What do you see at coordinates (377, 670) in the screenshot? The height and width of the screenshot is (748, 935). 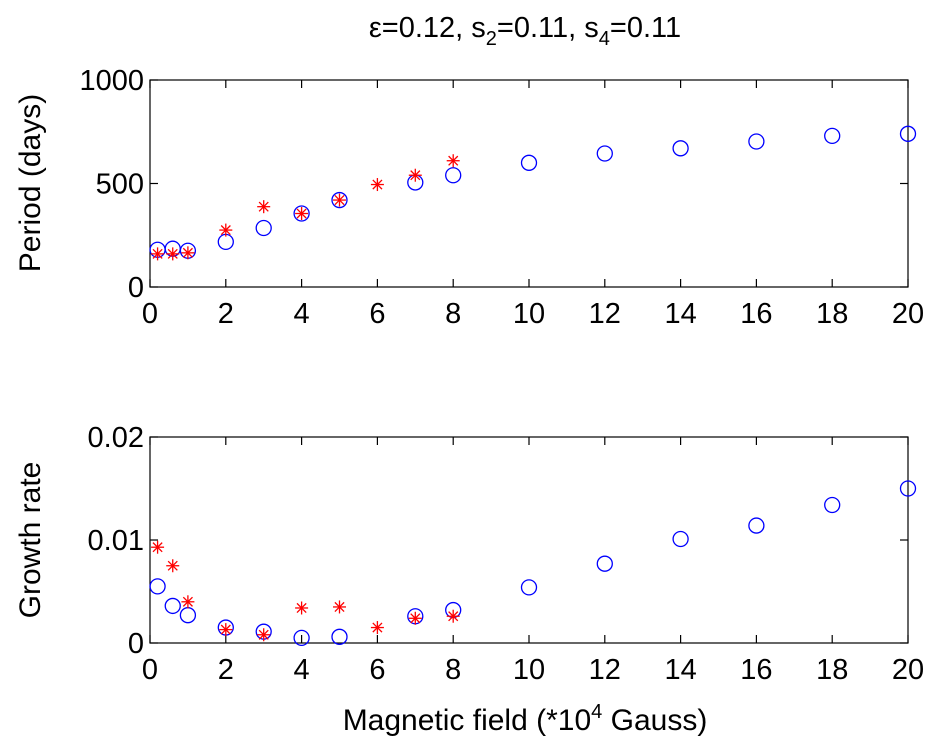 I see `growth-x-tick-label: 6` at bounding box center [377, 670].